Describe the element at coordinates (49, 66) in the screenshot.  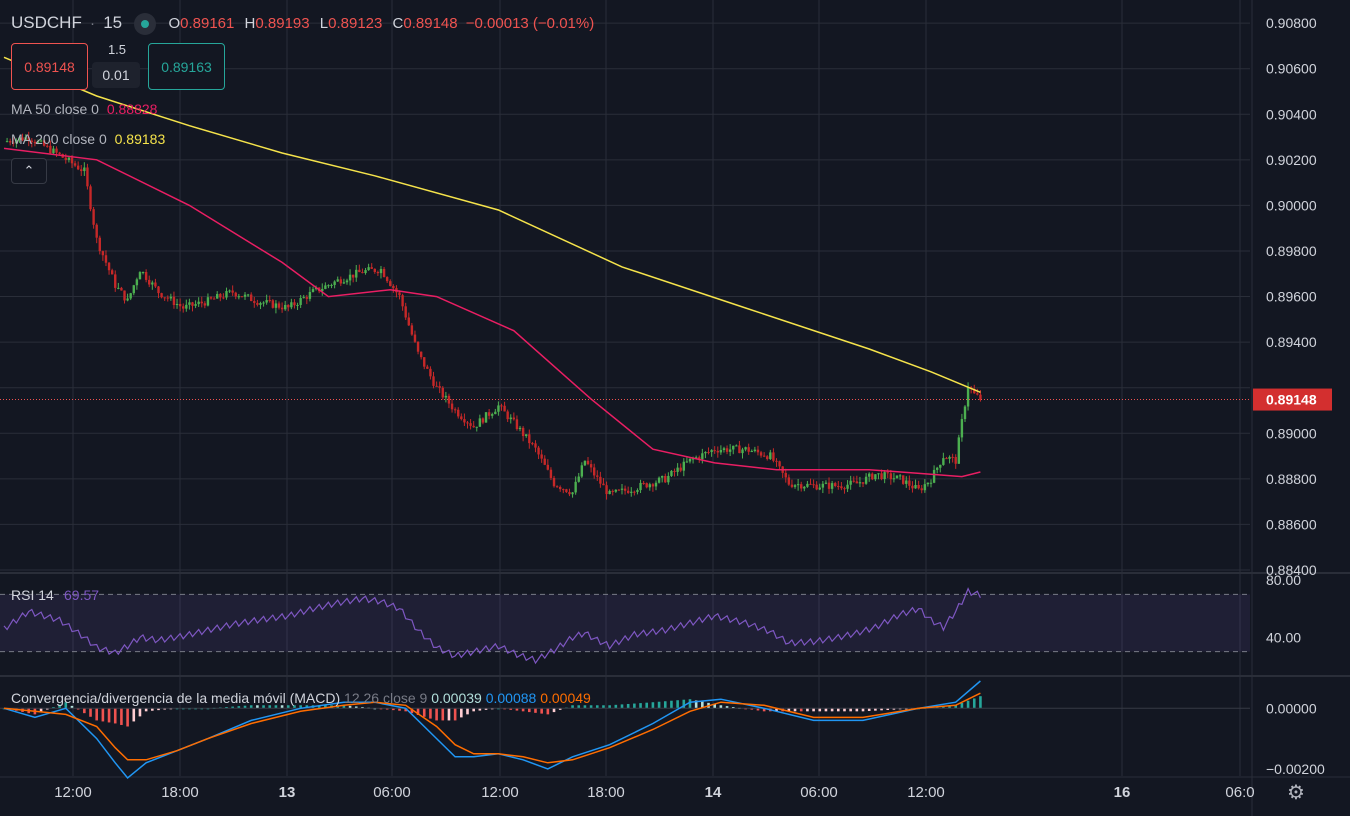
I see `sell-button: 0.89148` at that location.